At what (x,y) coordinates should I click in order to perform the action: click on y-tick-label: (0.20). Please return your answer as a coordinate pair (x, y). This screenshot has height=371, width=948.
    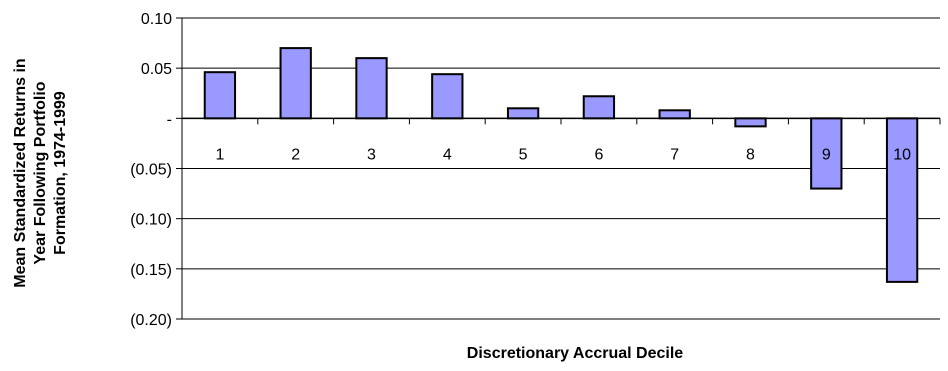
    Looking at the image, I should click on (151, 320).